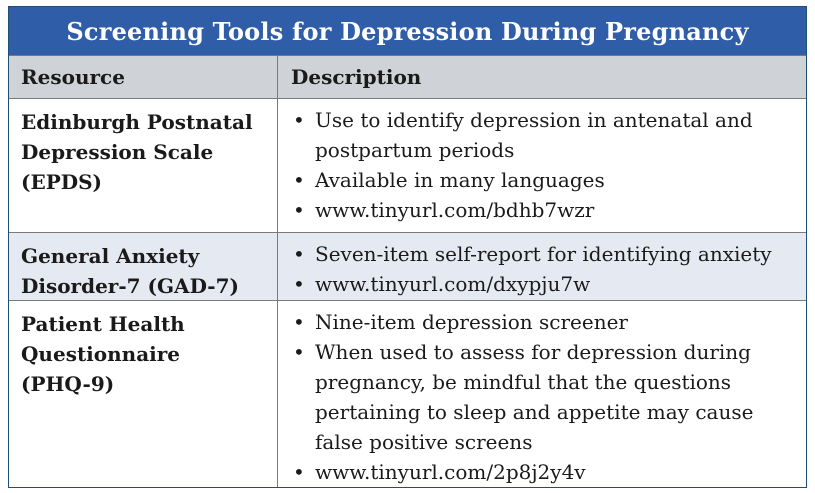 Image resolution: width=815 pixels, height=493 pixels. I want to click on resource-line: General Anxiety, so click(110, 256).